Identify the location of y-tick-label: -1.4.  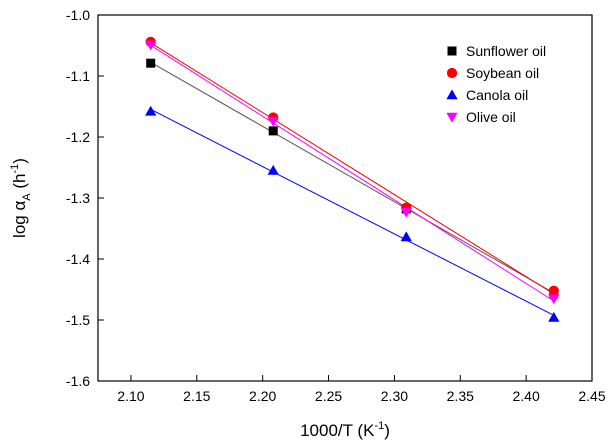
(78, 259).